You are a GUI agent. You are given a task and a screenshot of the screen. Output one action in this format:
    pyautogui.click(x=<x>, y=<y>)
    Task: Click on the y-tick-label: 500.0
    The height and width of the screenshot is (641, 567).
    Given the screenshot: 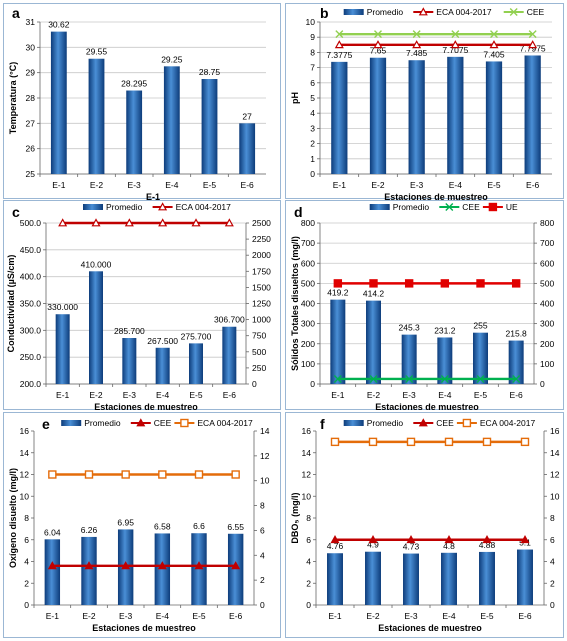 What is the action you would take?
    pyautogui.click(x=31, y=223)
    